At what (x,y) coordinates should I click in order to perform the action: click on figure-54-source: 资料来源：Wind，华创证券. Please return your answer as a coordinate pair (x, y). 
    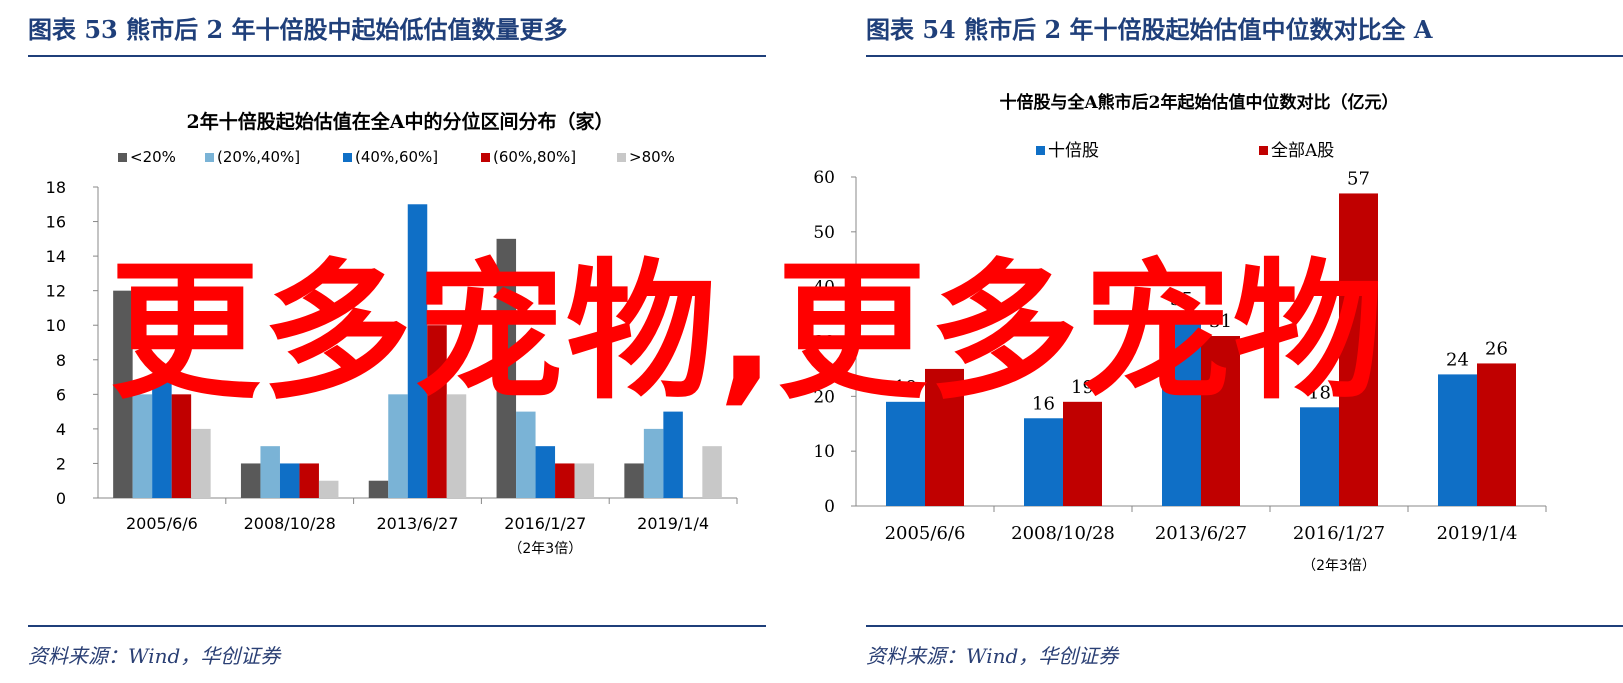
    Looking at the image, I should click on (992, 656).